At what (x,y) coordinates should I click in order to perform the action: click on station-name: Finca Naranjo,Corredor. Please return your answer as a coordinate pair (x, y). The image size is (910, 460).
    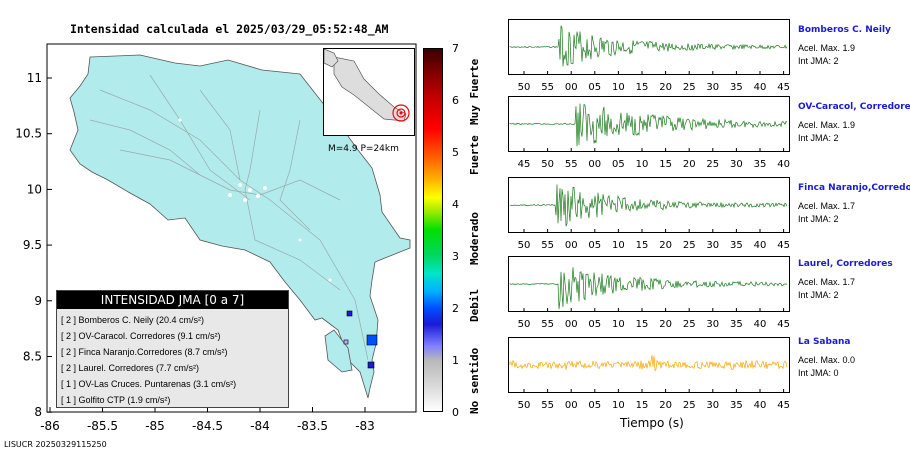
    Looking at the image, I should click on (854, 188).